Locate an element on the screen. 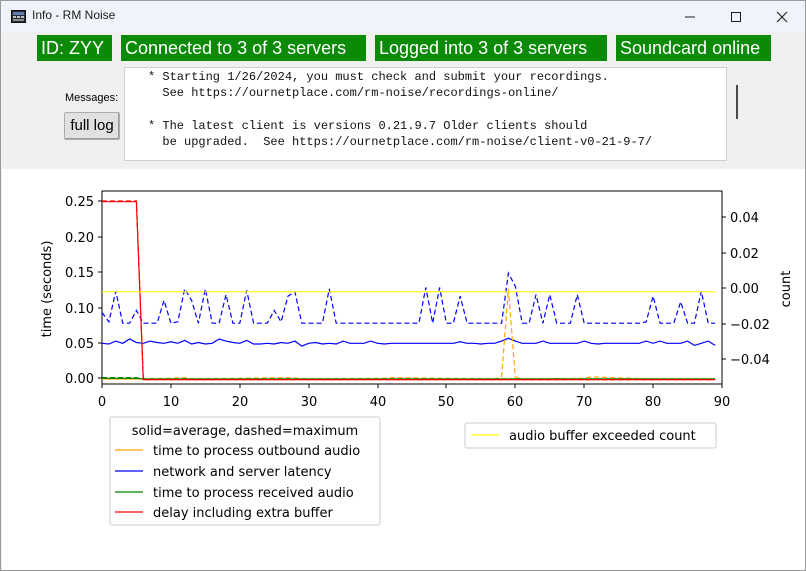 This screenshot has width=806, height=571. y-axis-right: 0.04 0.02 0.00 −0.02 −0.04 count is located at coordinates (758, 289).